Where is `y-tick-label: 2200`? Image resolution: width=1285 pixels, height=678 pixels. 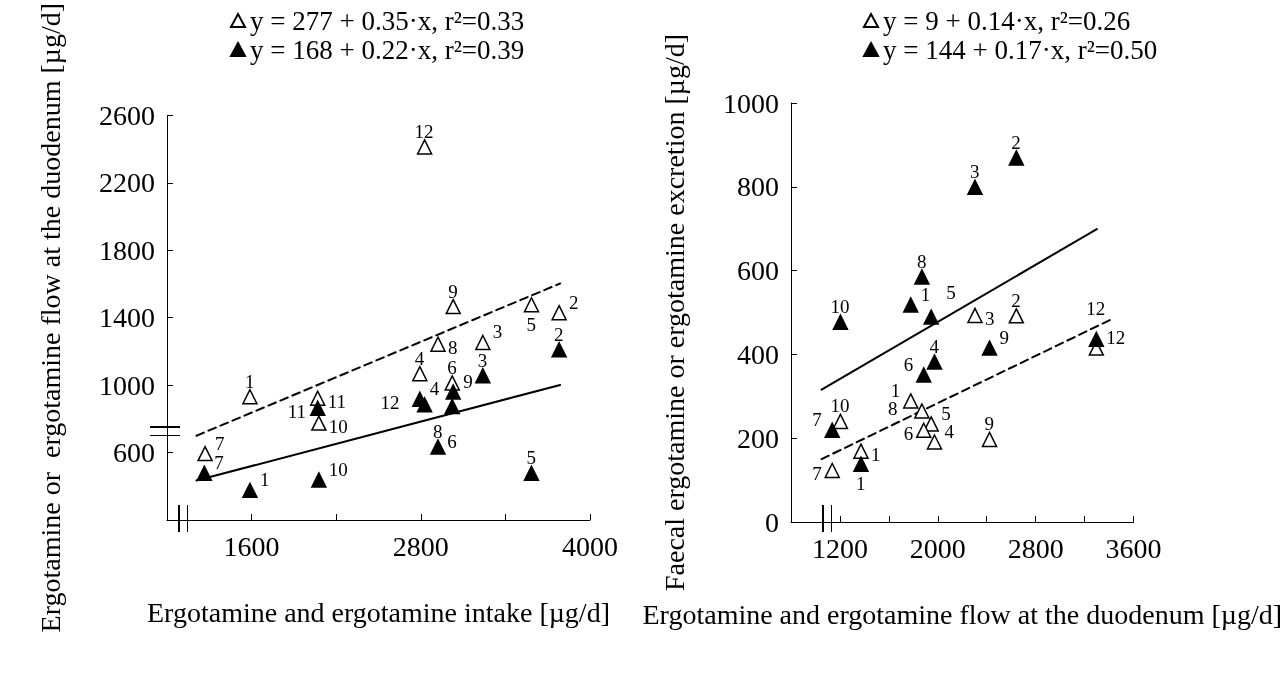 y-tick-label: 2200 is located at coordinates (127, 183).